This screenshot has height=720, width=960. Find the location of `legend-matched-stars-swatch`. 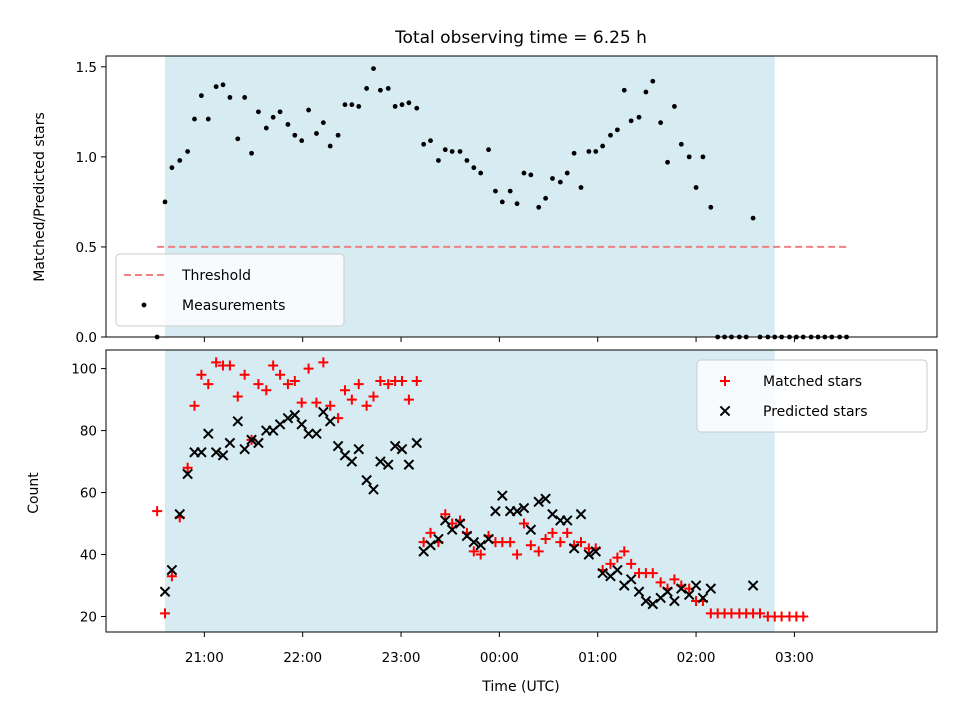

legend-matched-stars-swatch is located at coordinates (725, 381).